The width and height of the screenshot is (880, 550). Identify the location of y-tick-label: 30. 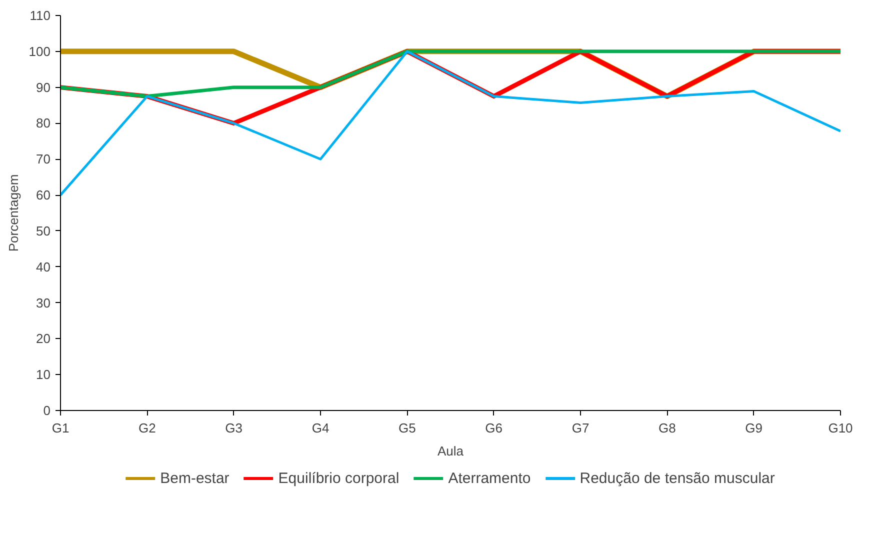
(43, 302).